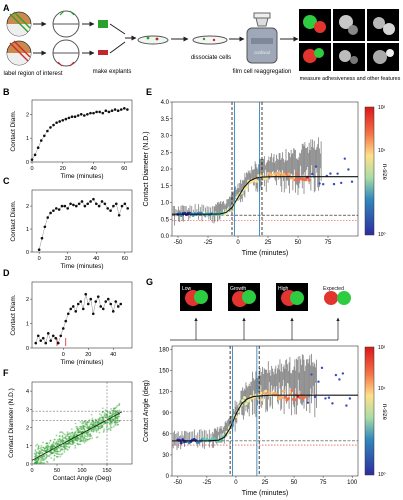 This screenshot has height=500, width=403. Describe the element at coordinates (81, 362) in the screenshot. I see `x-axis-label: Time (minutes)` at that location.